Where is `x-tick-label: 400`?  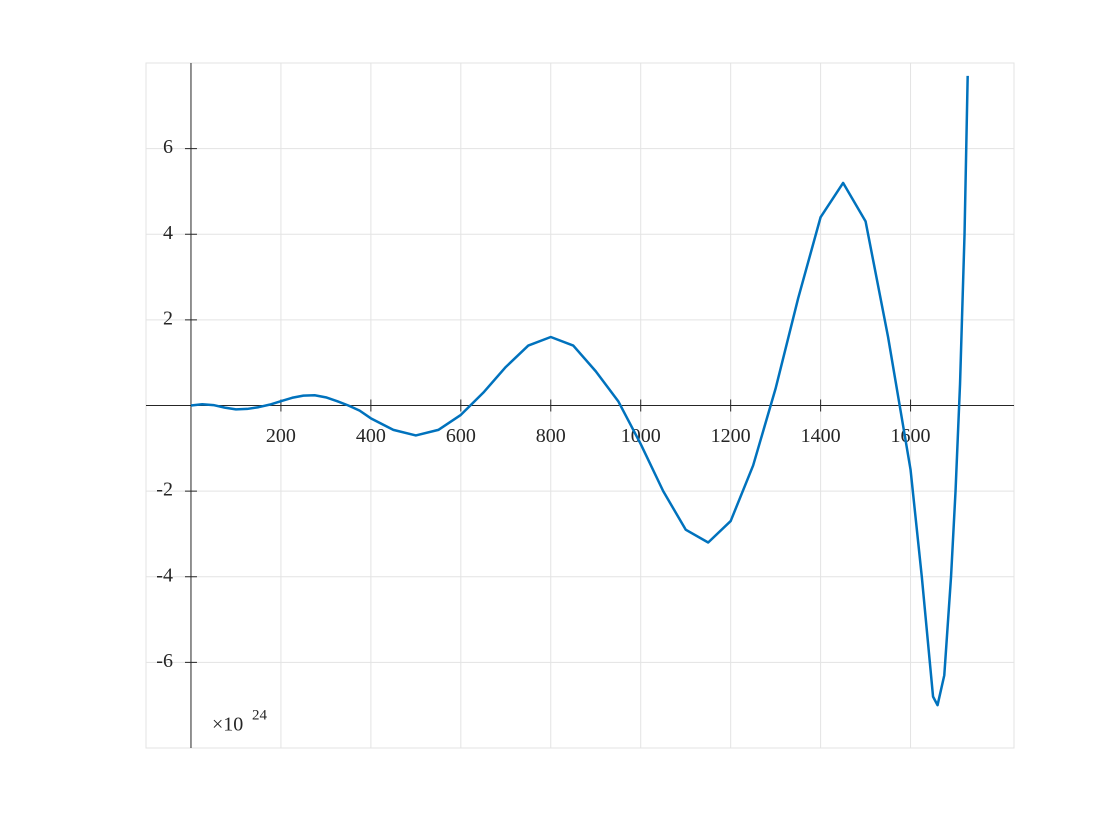
x-tick-label: 400 is located at coordinates (371, 436).